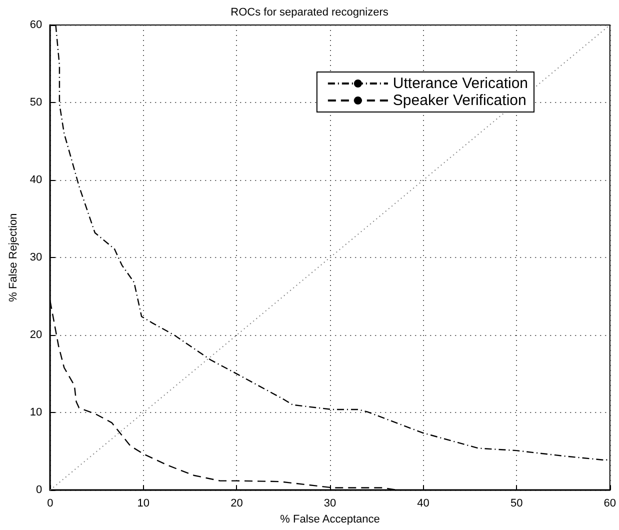  I want to click on chart-title: ROCs for separated recognizers, so click(309, 12).